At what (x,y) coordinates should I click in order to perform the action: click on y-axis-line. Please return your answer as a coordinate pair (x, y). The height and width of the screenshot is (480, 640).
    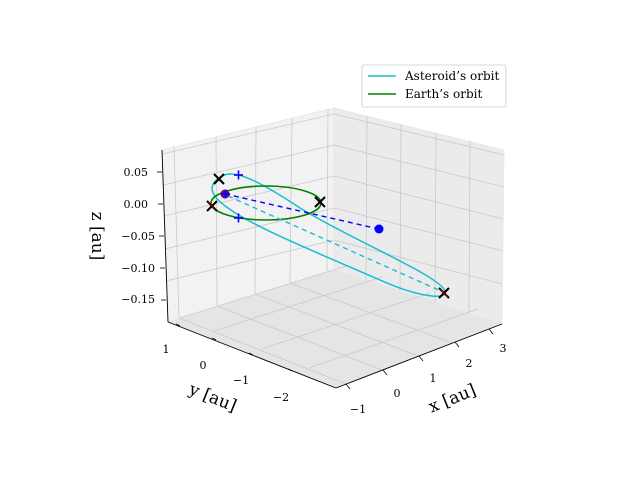
    Looking at the image, I should click on (252, 355).